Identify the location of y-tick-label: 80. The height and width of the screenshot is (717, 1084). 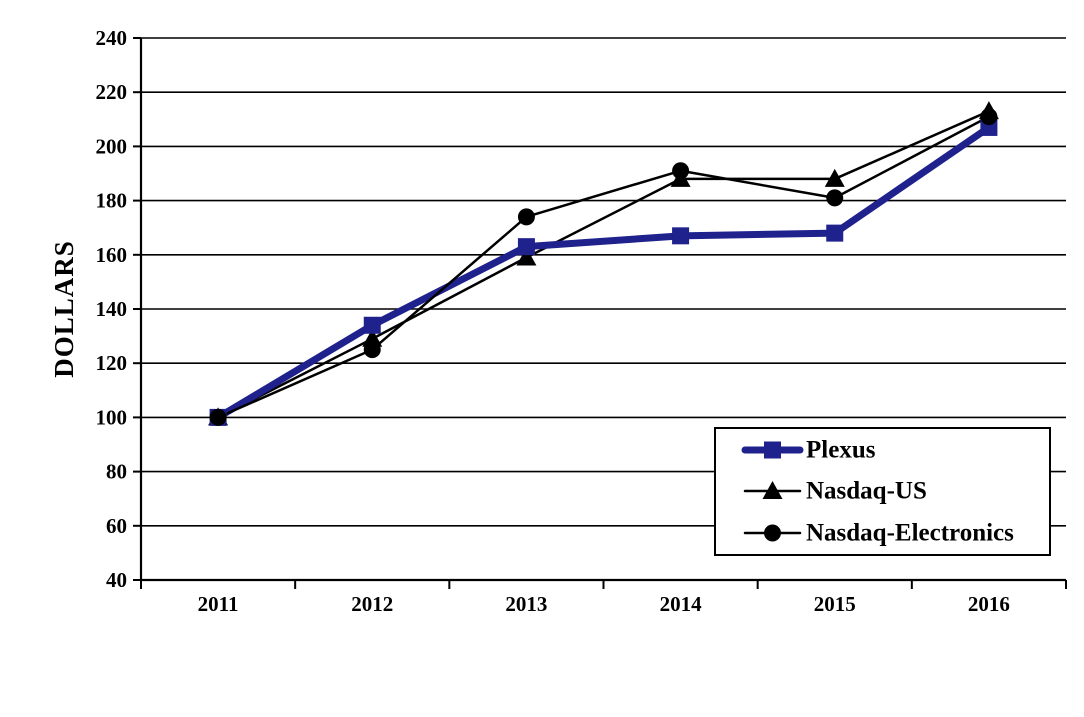
(116, 472).